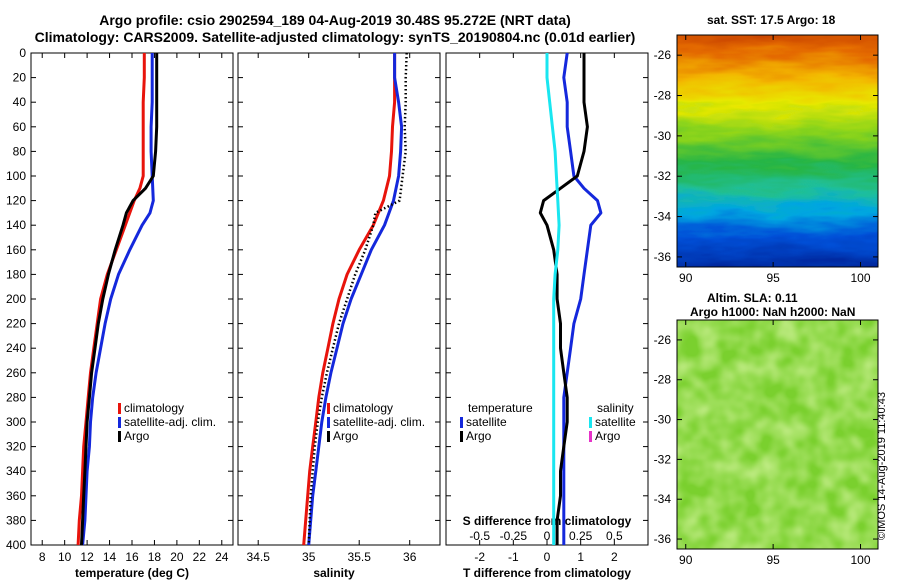  Describe the element at coordinates (137, 436) in the screenshot. I see `temperature-legend-argo-label: Argo` at that location.